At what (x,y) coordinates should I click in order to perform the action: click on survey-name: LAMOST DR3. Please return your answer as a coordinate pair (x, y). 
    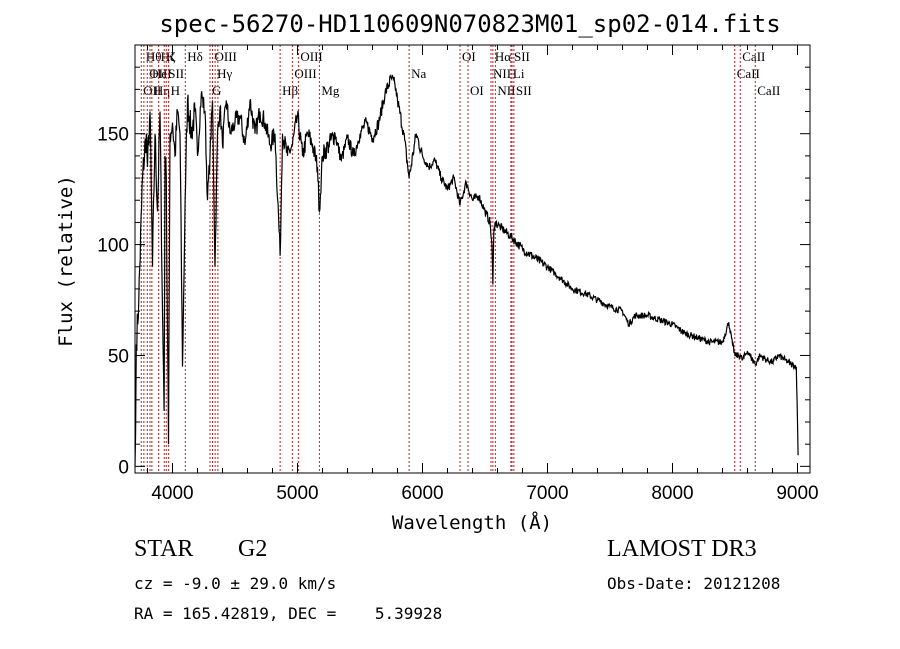
    Looking at the image, I should click on (682, 549).